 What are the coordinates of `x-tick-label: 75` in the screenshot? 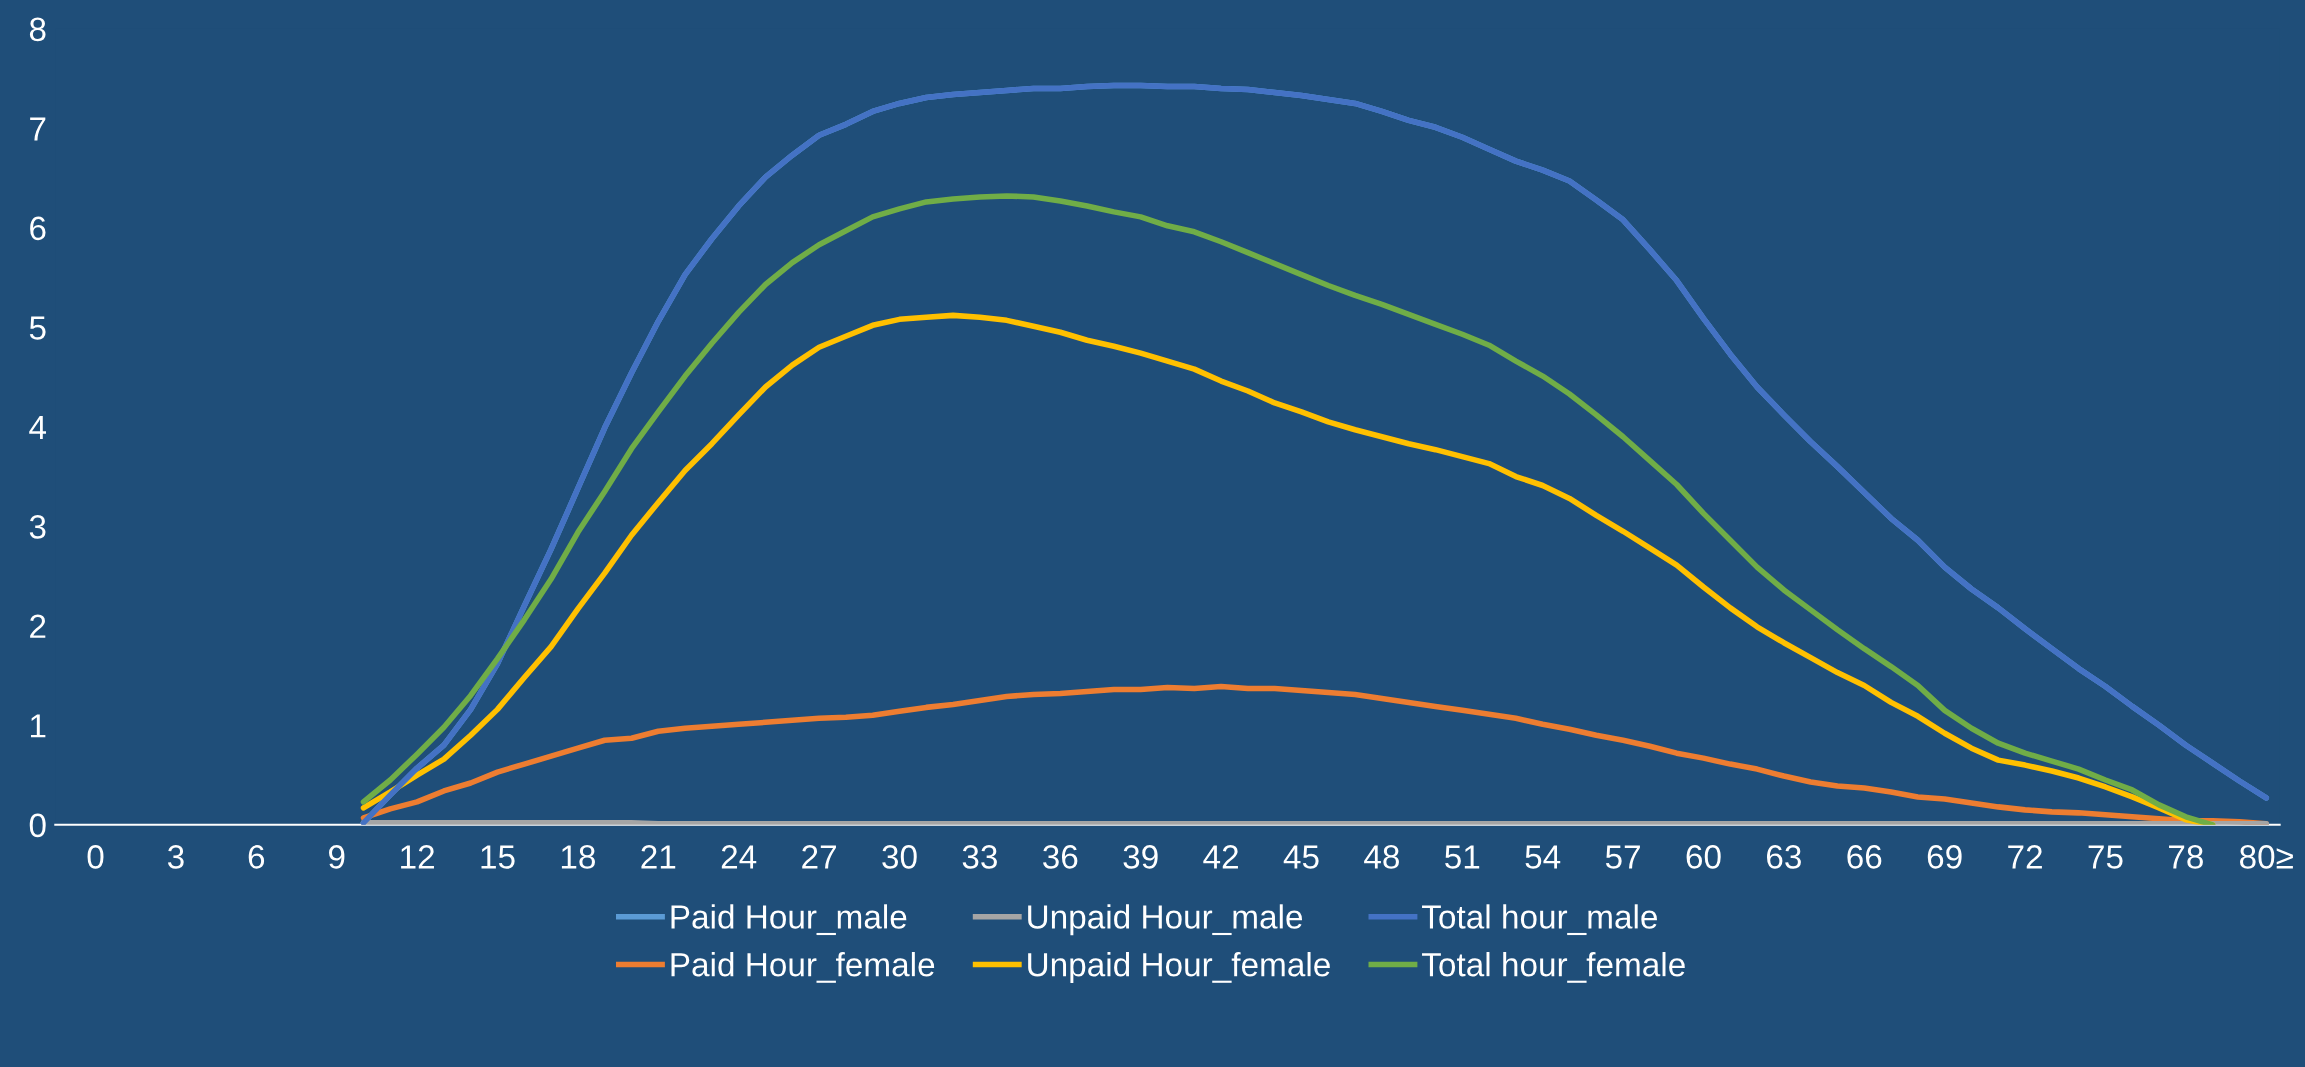 It's located at (2105, 857).